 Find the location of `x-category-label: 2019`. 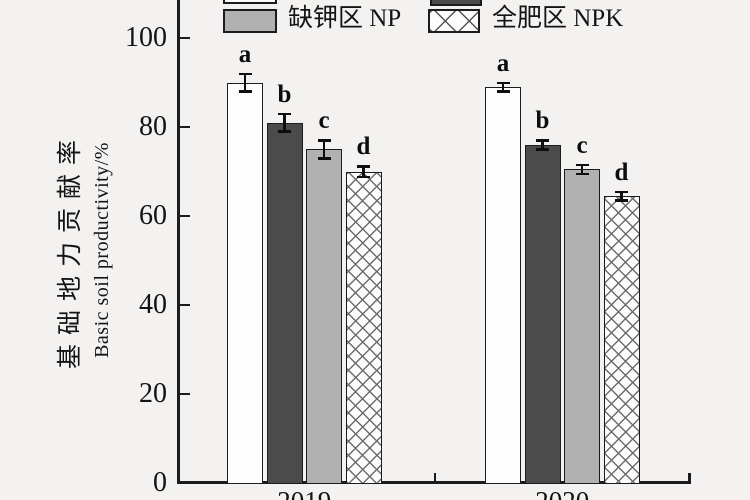

x-category-label: 2019 is located at coordinates (304, 493).